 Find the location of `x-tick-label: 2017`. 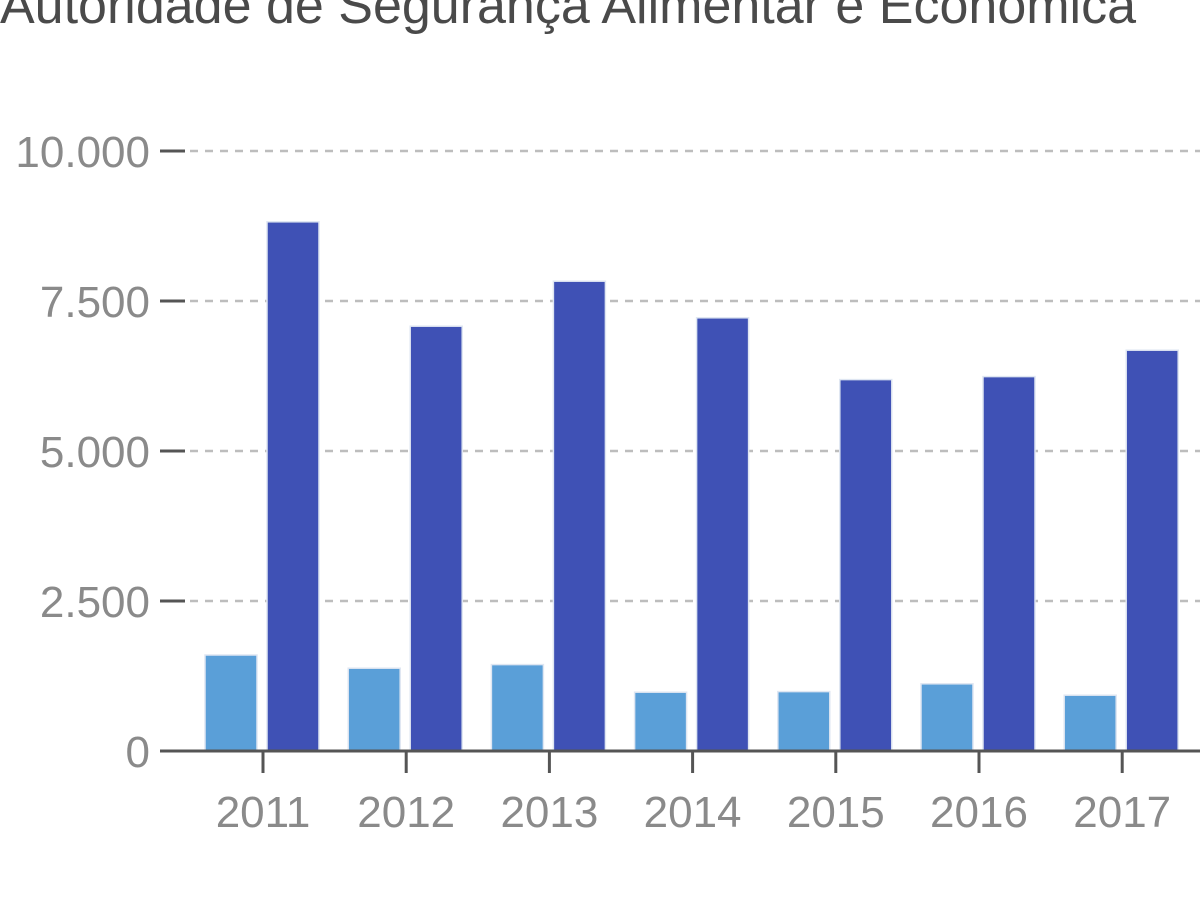

x-tick-label: 2017 is located at coordinates (1122, 812).